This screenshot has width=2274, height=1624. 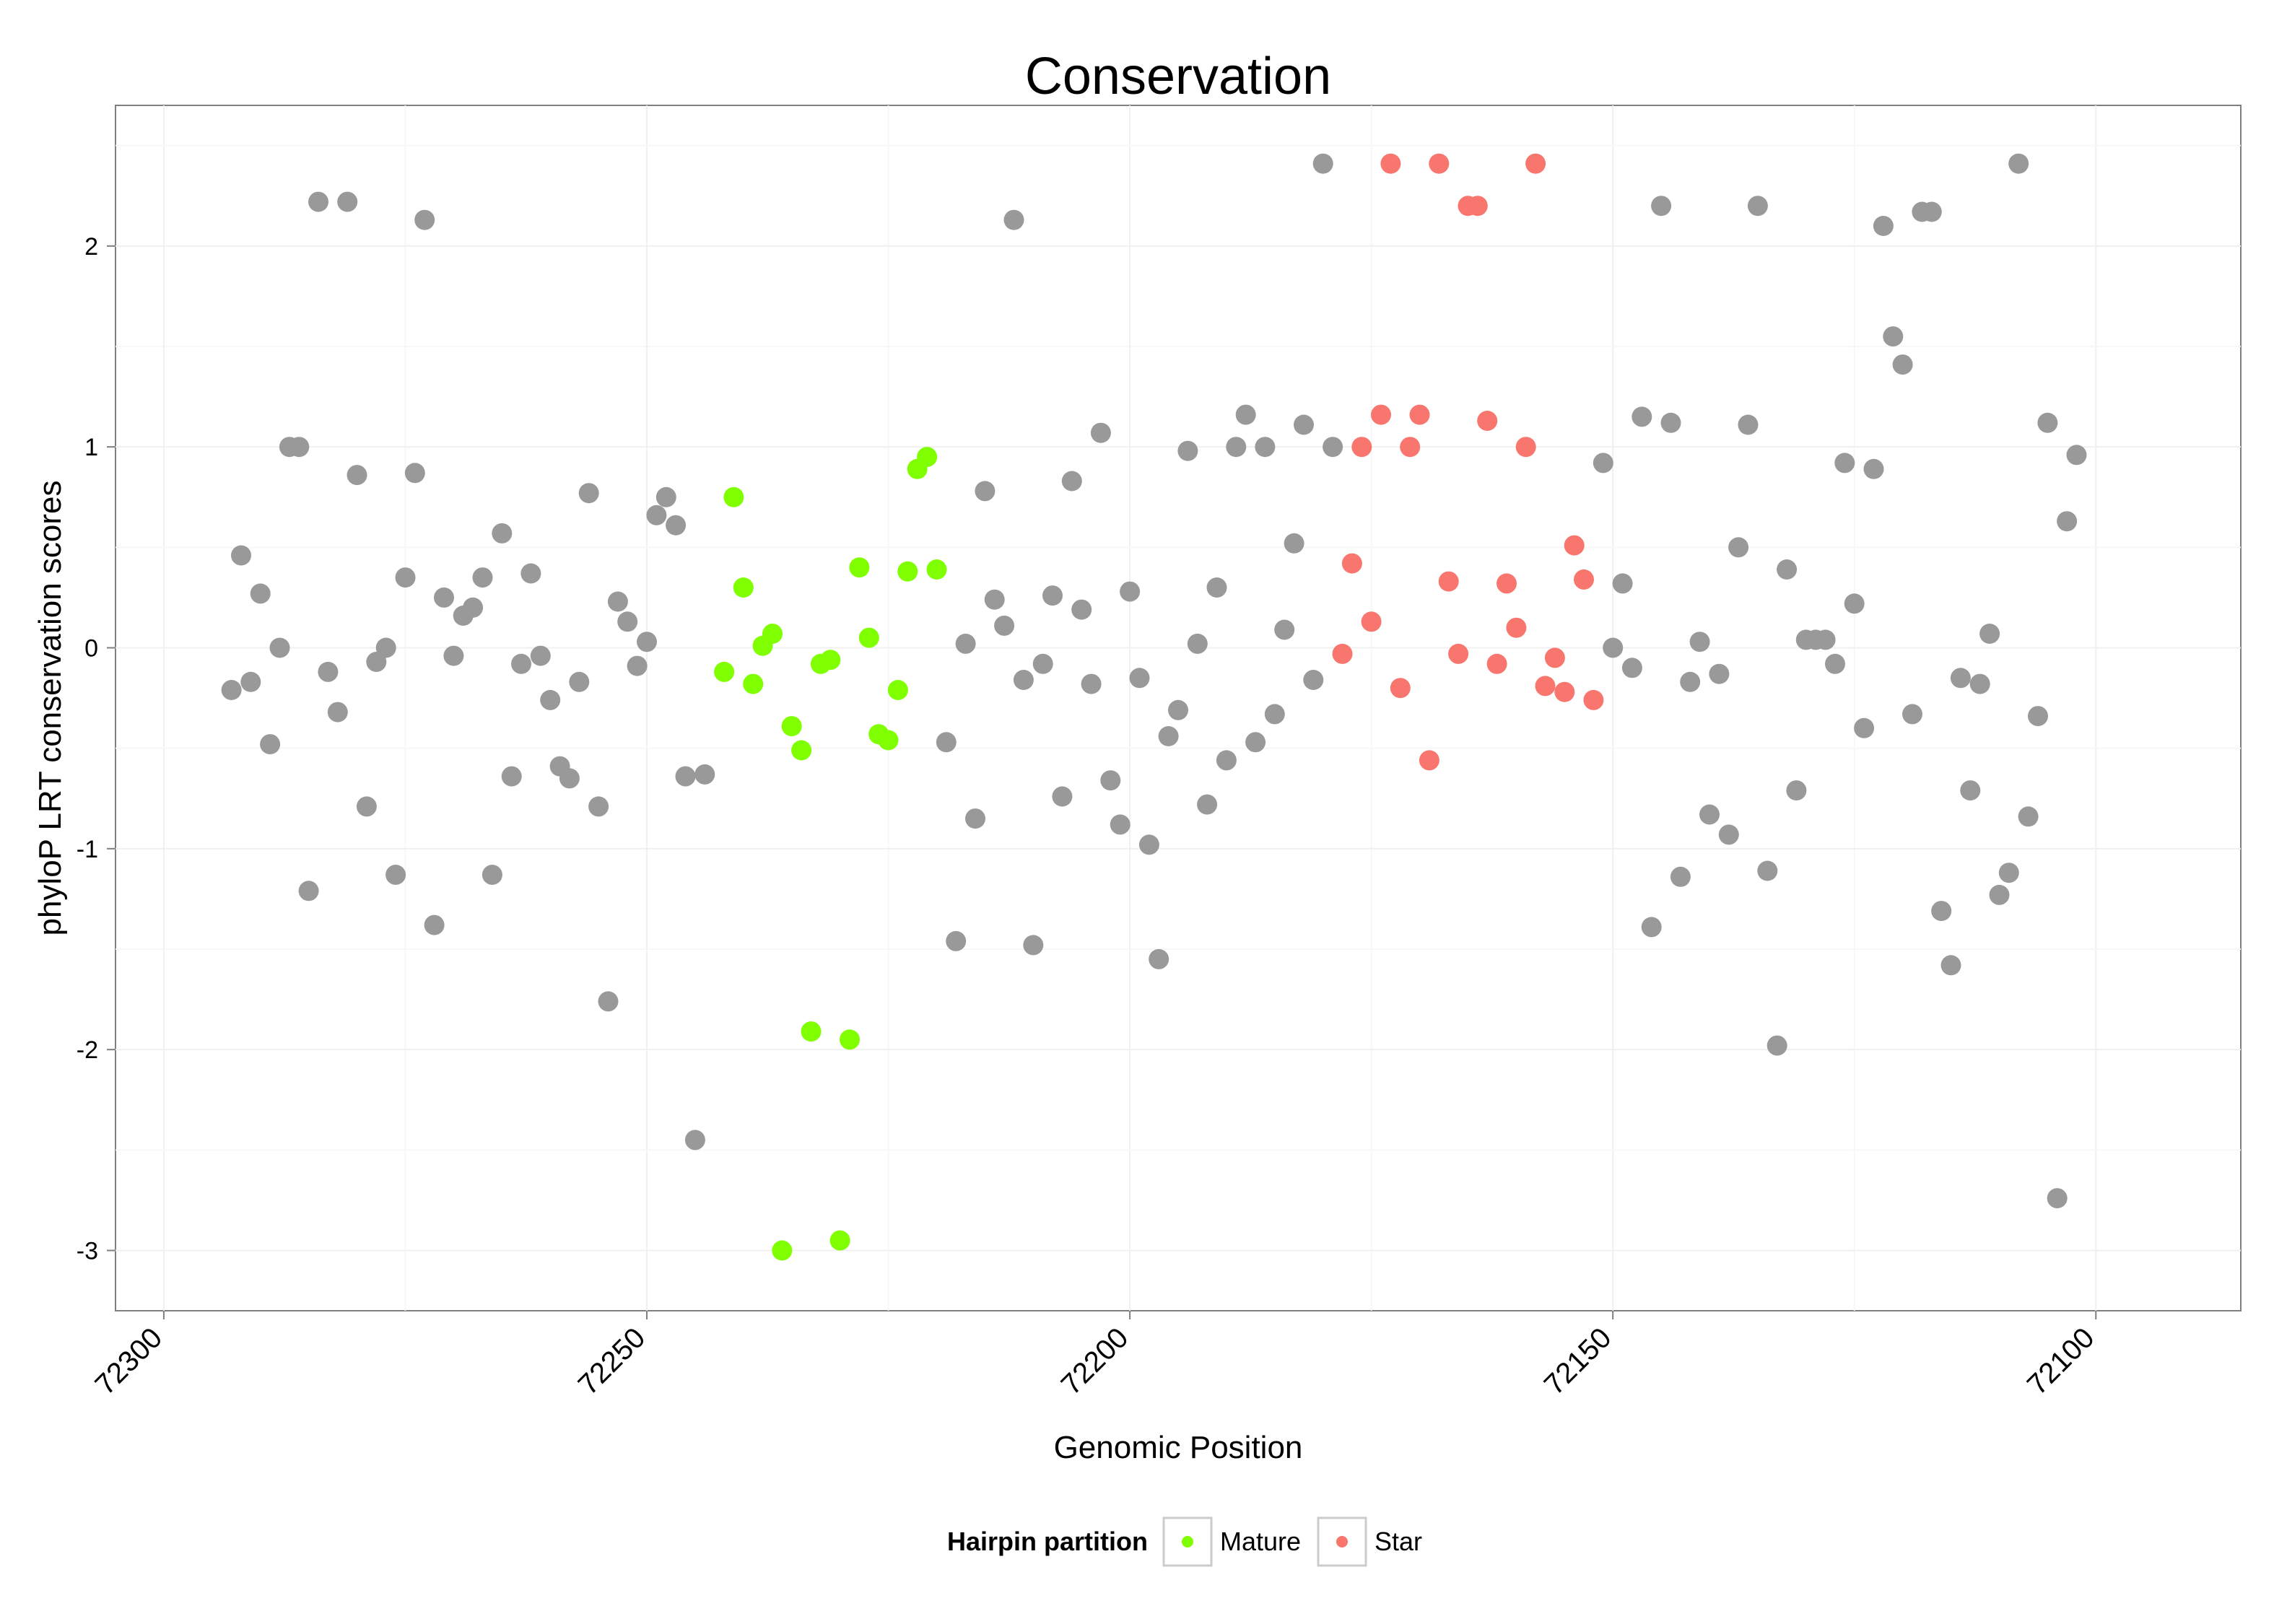 What do you see at coordinates (1187, 1541) in the screenshot?
I see `legend-key-mature` at bounding box center [1187, 1541].